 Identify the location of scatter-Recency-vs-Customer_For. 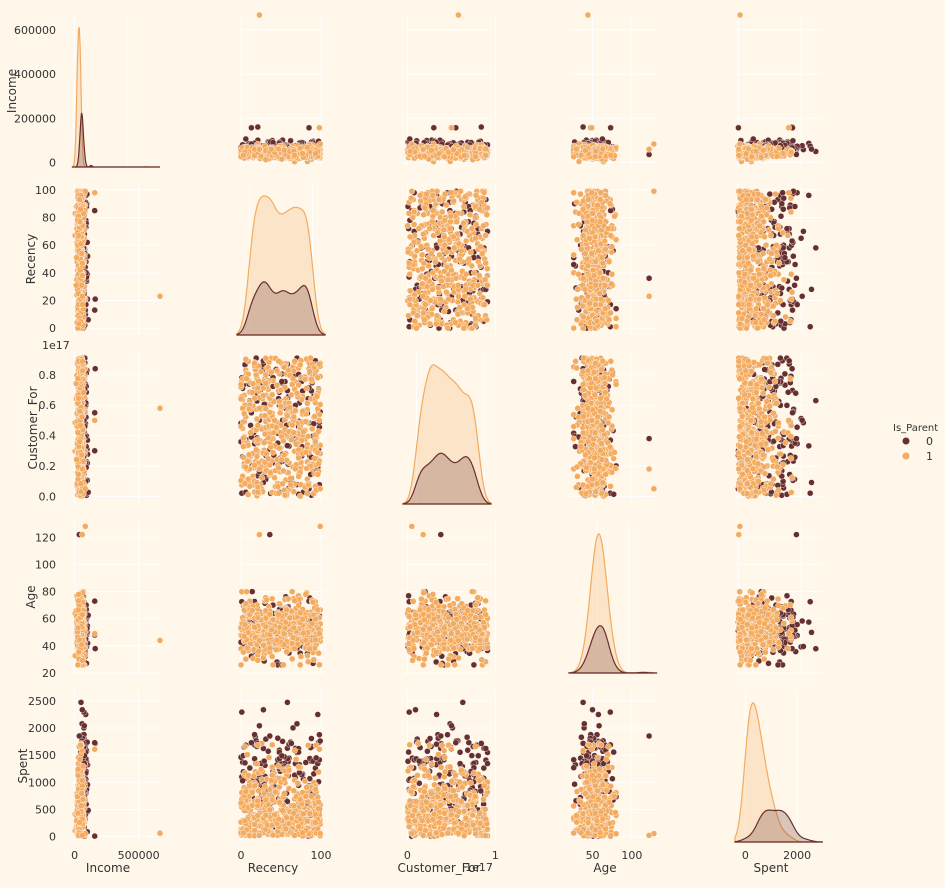
(448, 259).